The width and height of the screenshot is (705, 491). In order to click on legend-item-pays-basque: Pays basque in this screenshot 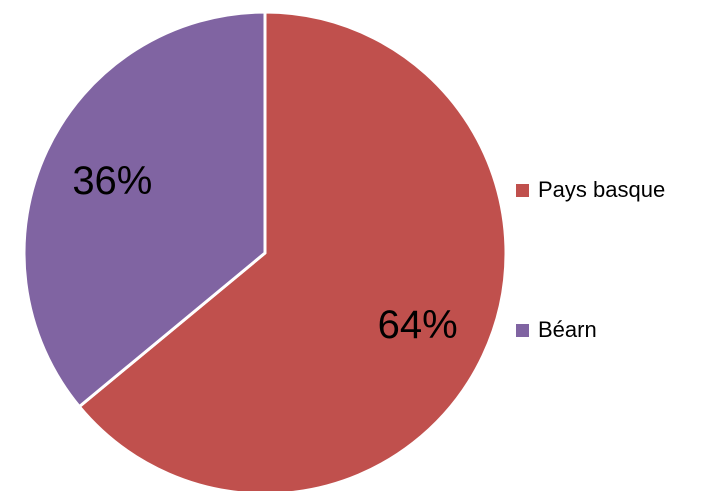, I will do `click(608, 190)`.